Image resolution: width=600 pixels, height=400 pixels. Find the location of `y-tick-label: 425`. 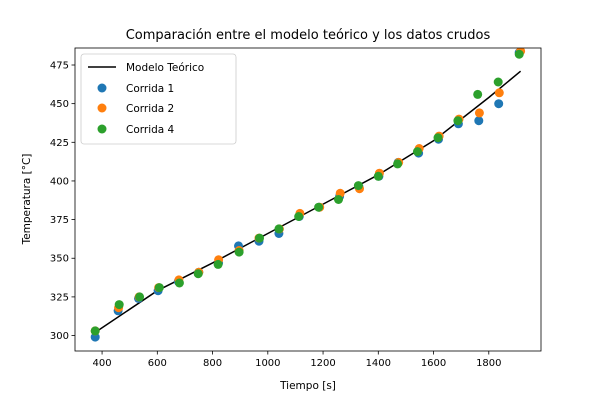

y-tick-label: 425 is located at coordinates (59, 143).